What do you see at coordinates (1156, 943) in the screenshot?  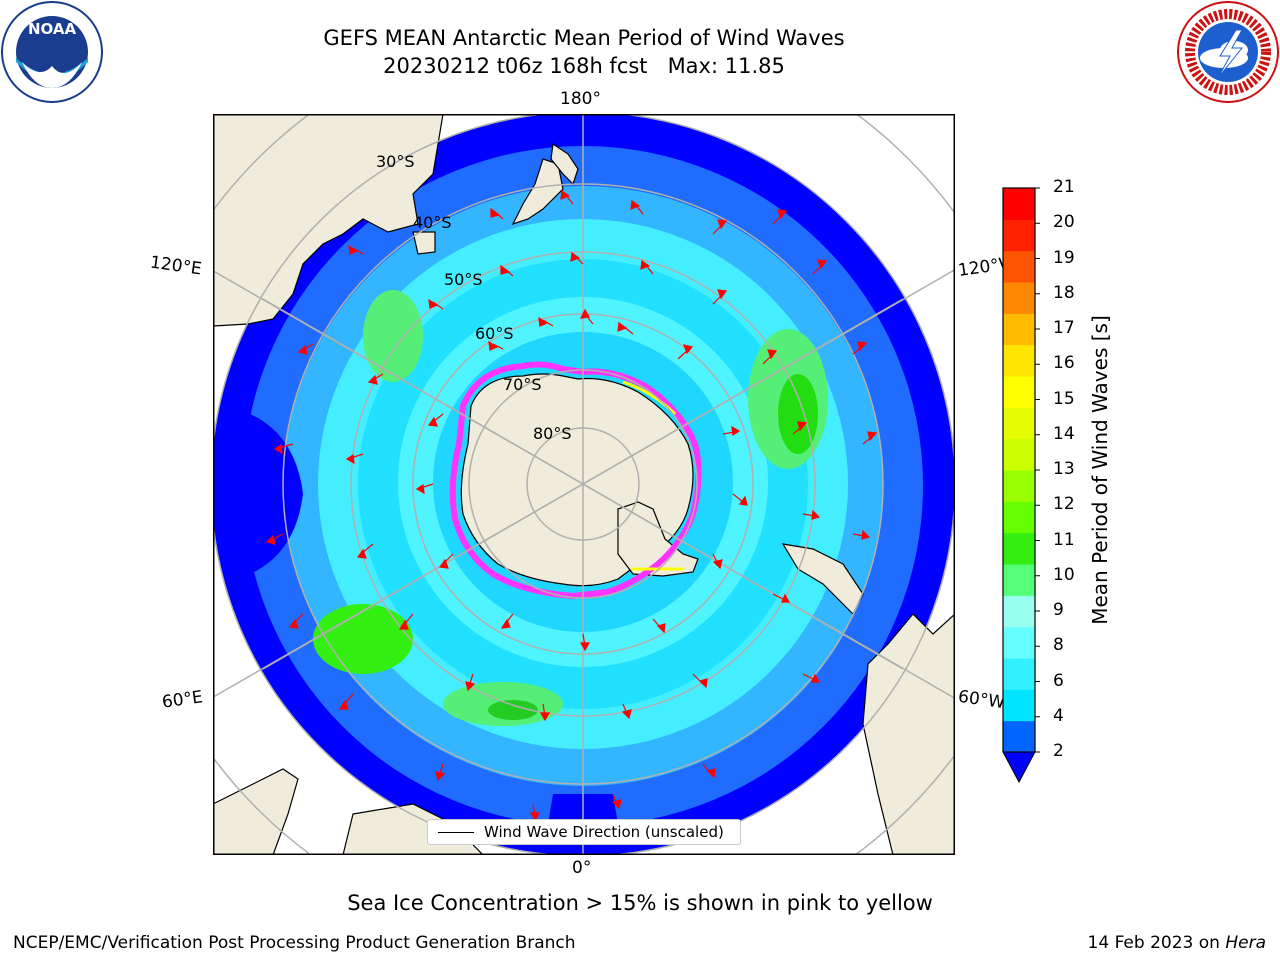 I see `footer-date-text: 14 Feb 2023 on` at bounding box center [1156, 943].